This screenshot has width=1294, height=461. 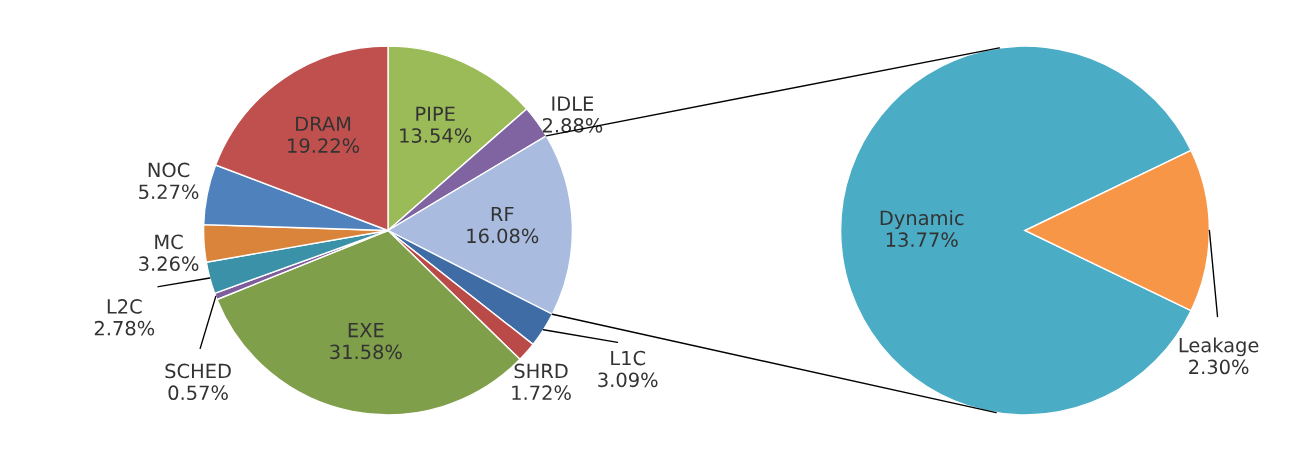 I want to click on slice-label: PIPE, so click(x=435, y=113).